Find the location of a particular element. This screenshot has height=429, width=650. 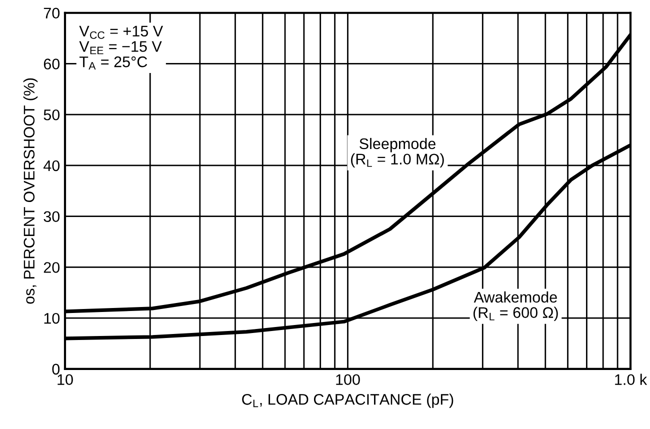

y-tick-label: 30 is located at coordinates (52, 216).